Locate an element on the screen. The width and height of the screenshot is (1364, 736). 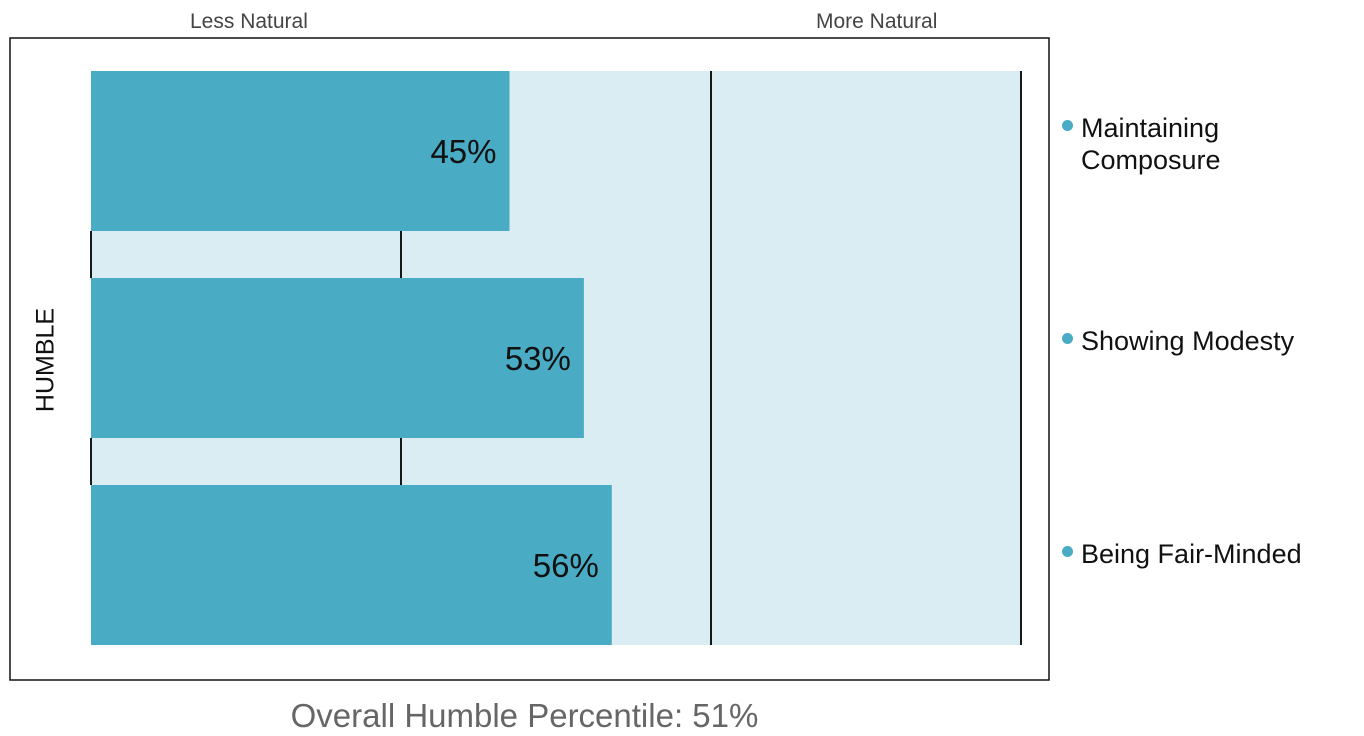
legend-item-maintaining-composure: Maintaining Composure is located at coordinates (1186, 144).